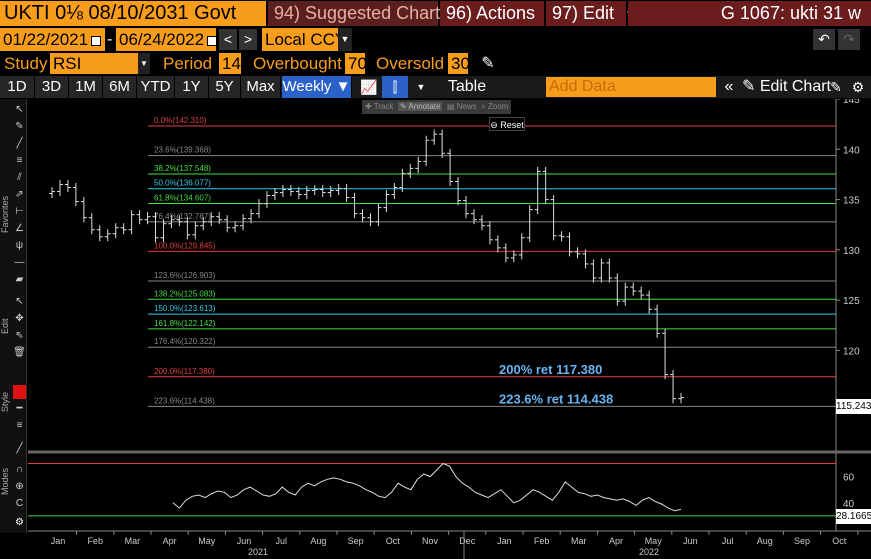 The image size is (871, 559). Describe the element at coordinates (26, 63) in the screenshot. I see `study-label: Study` at that location.